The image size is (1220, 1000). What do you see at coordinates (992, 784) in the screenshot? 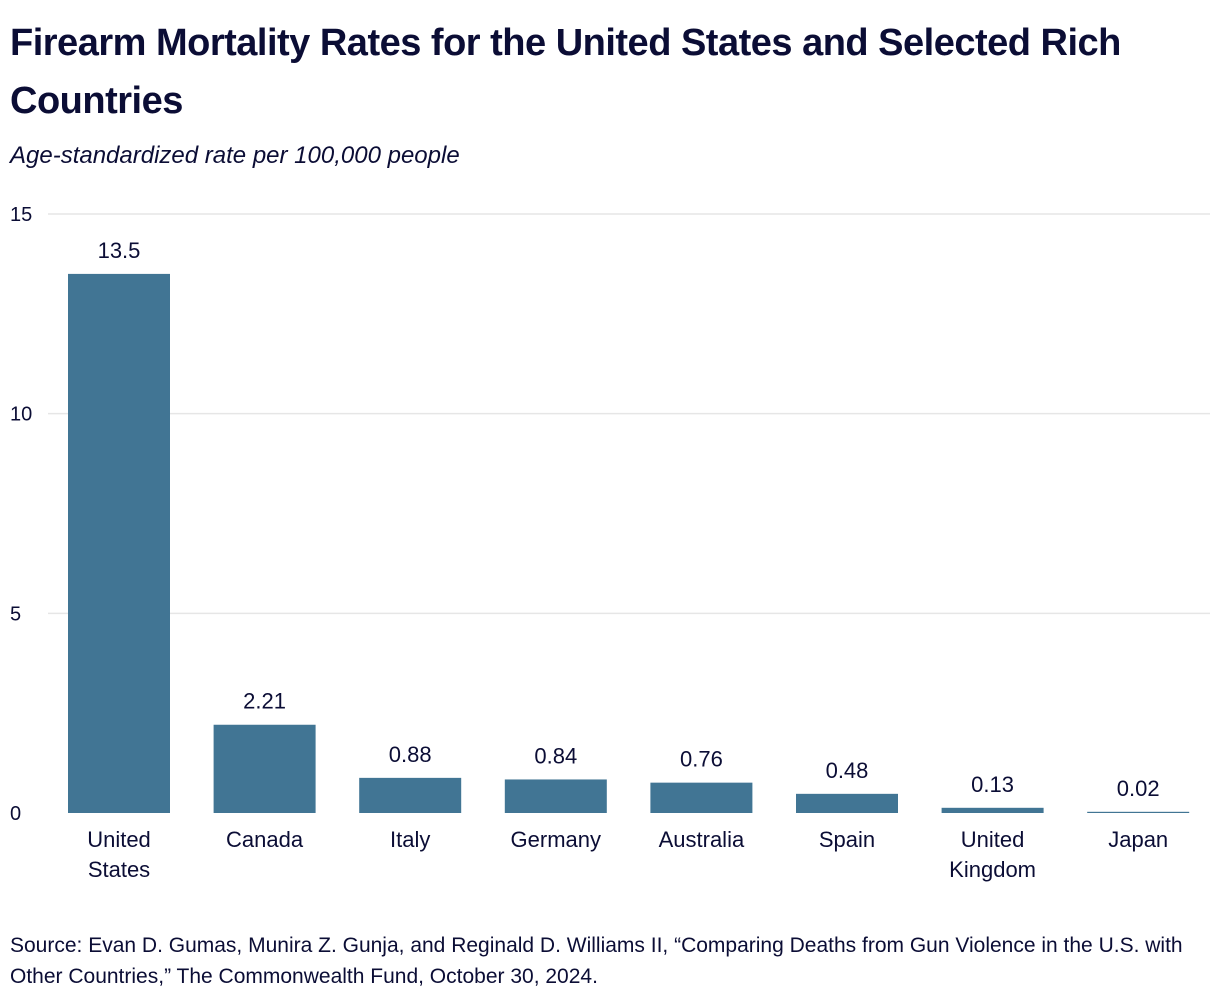
I see `bar-value-label: 0.13` at bounding box center [992, 784].